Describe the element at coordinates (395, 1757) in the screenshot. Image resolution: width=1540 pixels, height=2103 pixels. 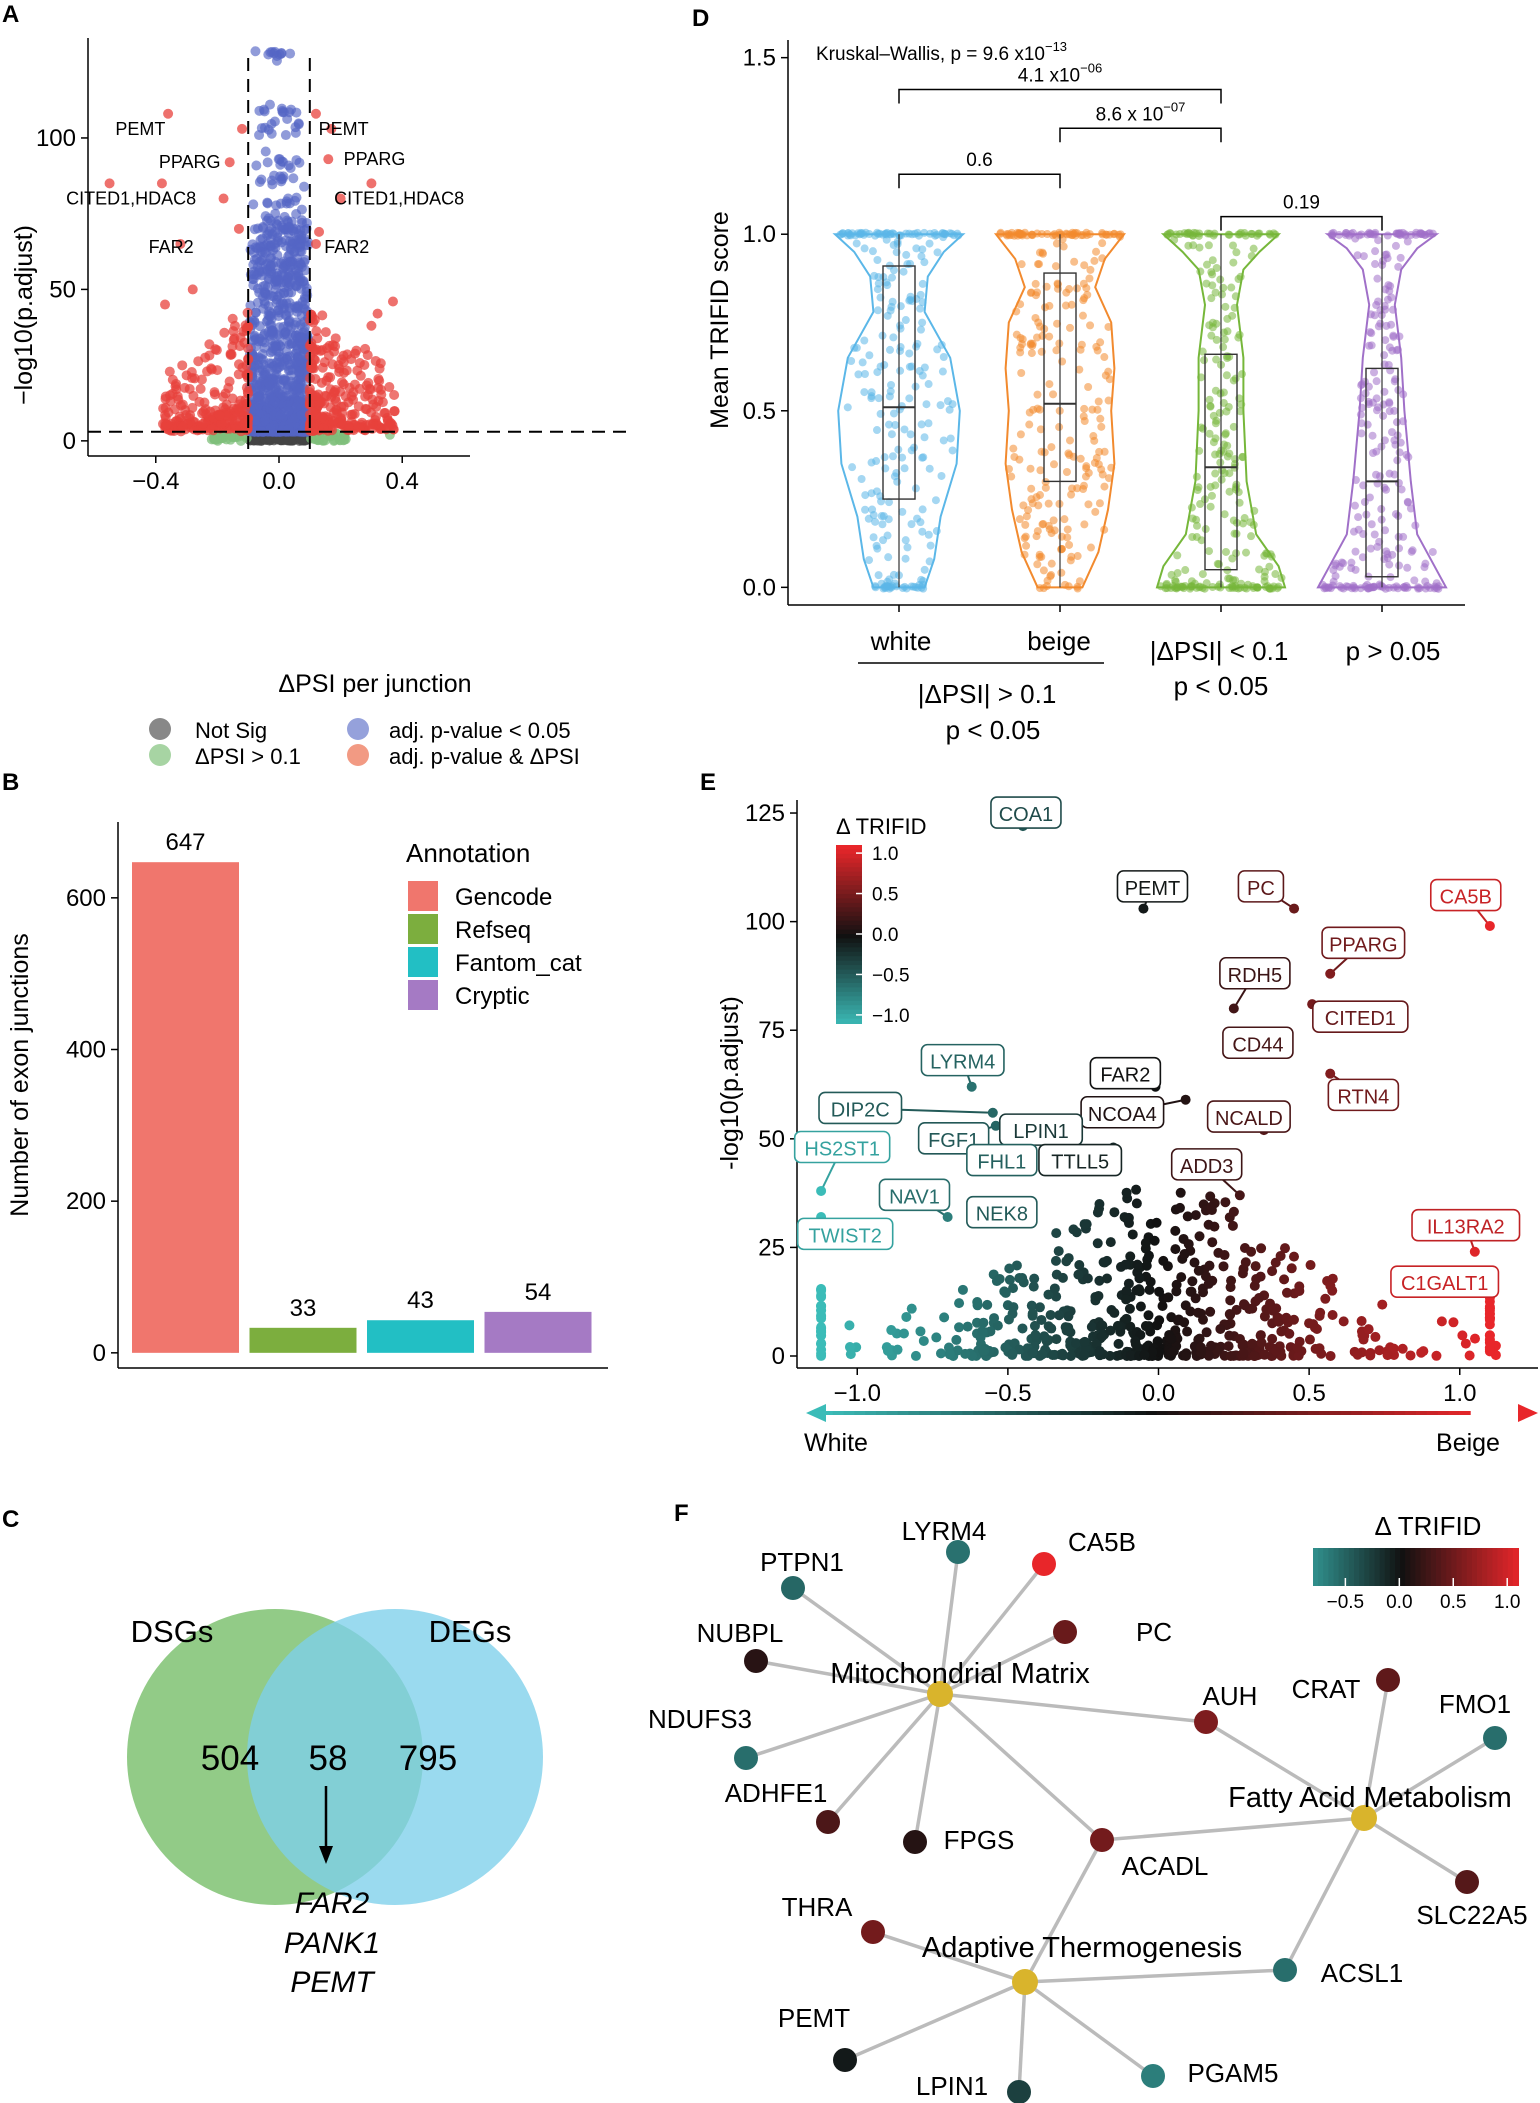
I see `venn-deg-circle` at that location.